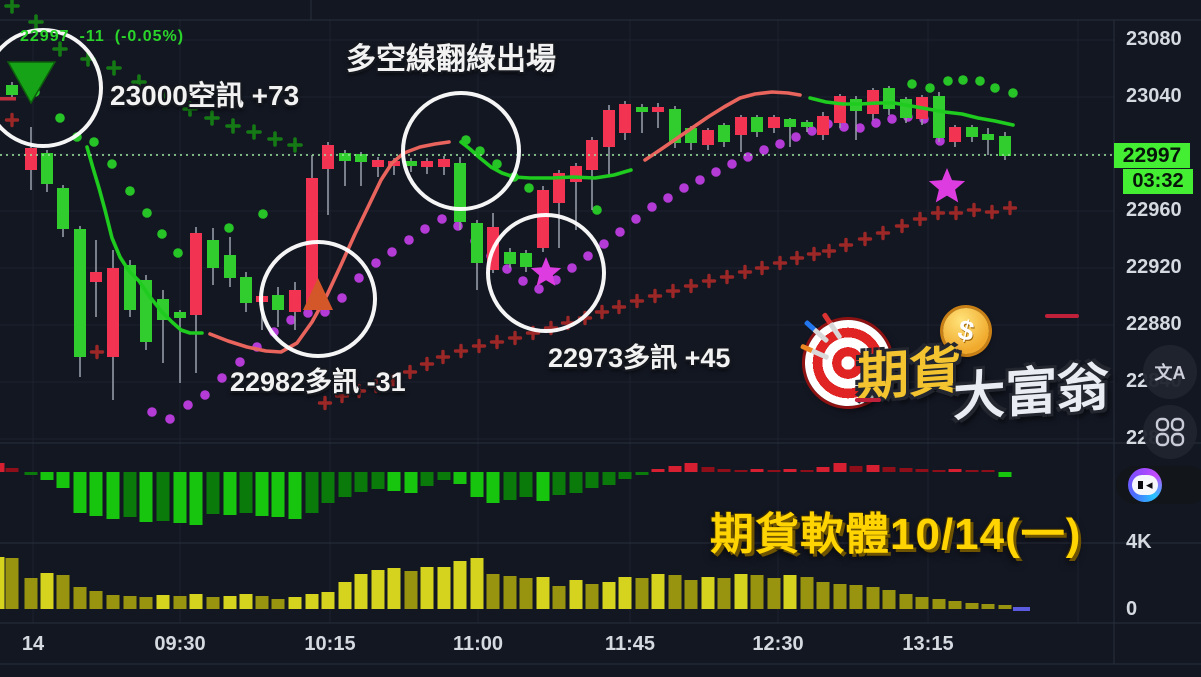 The image size is (1201, 677). Describe the element at coordinates (318, 294) in the screenshot. I see `long-entry-triangle-icon` at that location.